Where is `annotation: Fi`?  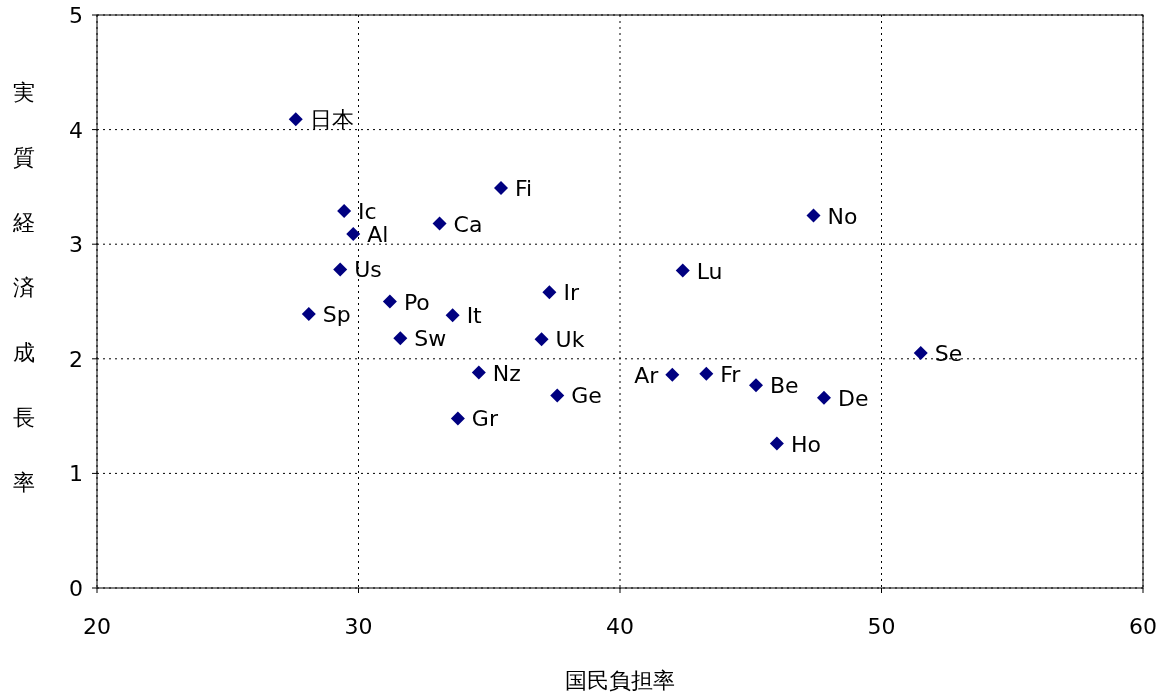
annotation: Fi is located at coordinates (524, 189).